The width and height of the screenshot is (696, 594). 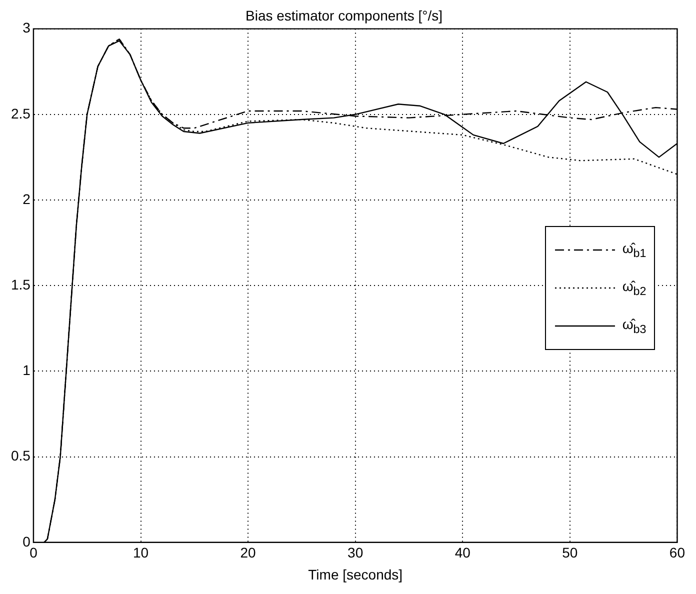 I want to click on legend-label: ω̂$_{b1}$, so click(x=634, y=250).